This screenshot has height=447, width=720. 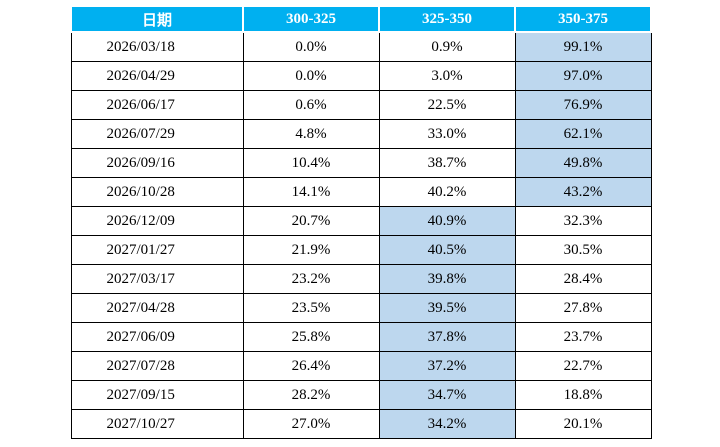 What do you see at coordinates (311, 308) in the screenshot?
I see `value-cell: 23.5%` at bounding box center [311, 308].